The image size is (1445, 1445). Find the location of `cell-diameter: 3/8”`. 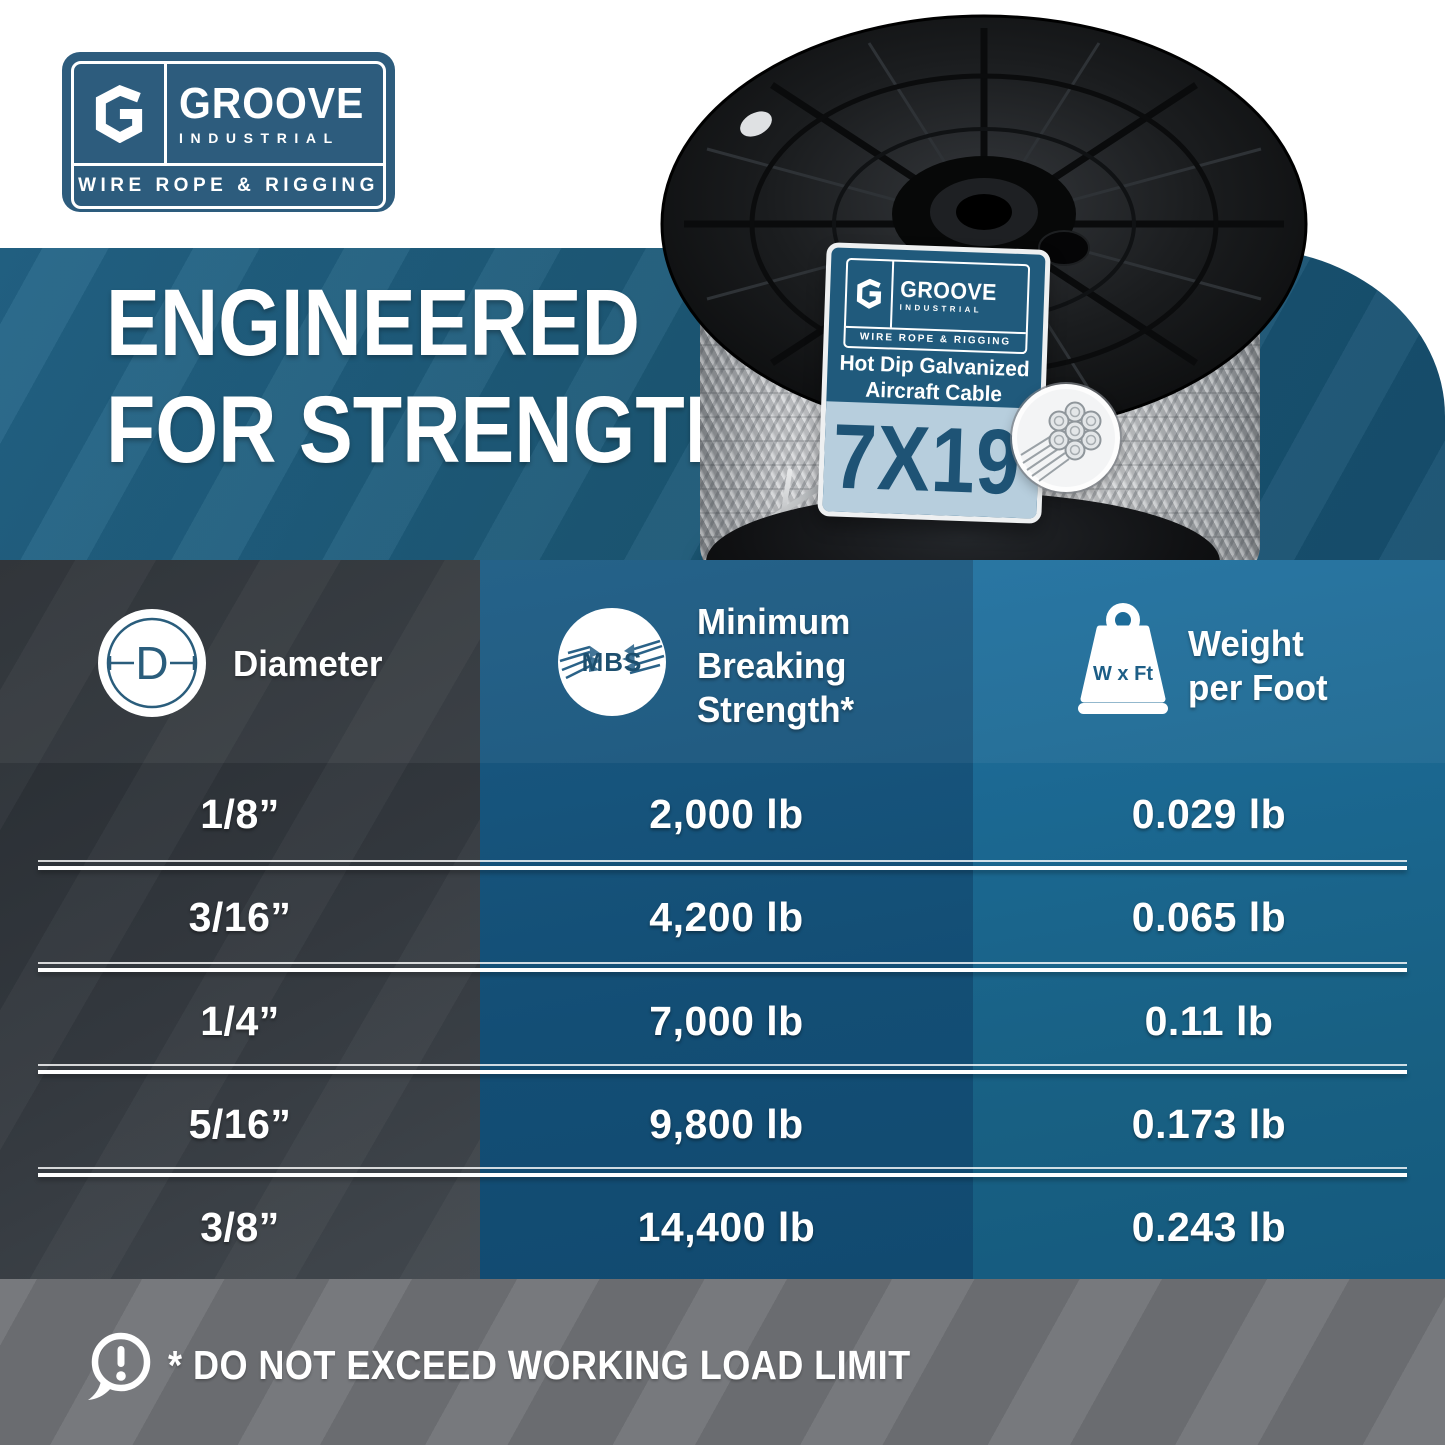

cell-diameter: 3/8” is located at coordinates (240, 1226).